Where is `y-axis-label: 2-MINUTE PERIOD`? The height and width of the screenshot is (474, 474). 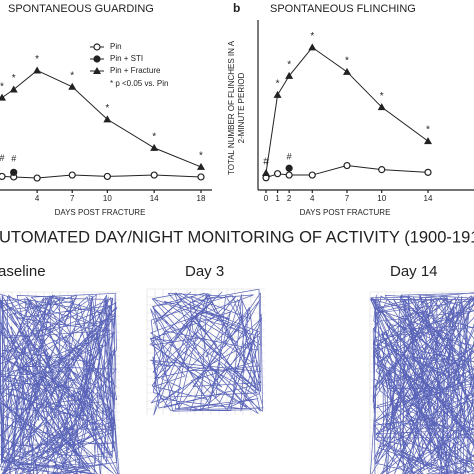 y-axis-label: 2-MINUTE PERIOD is located at coordinates (241, 107).